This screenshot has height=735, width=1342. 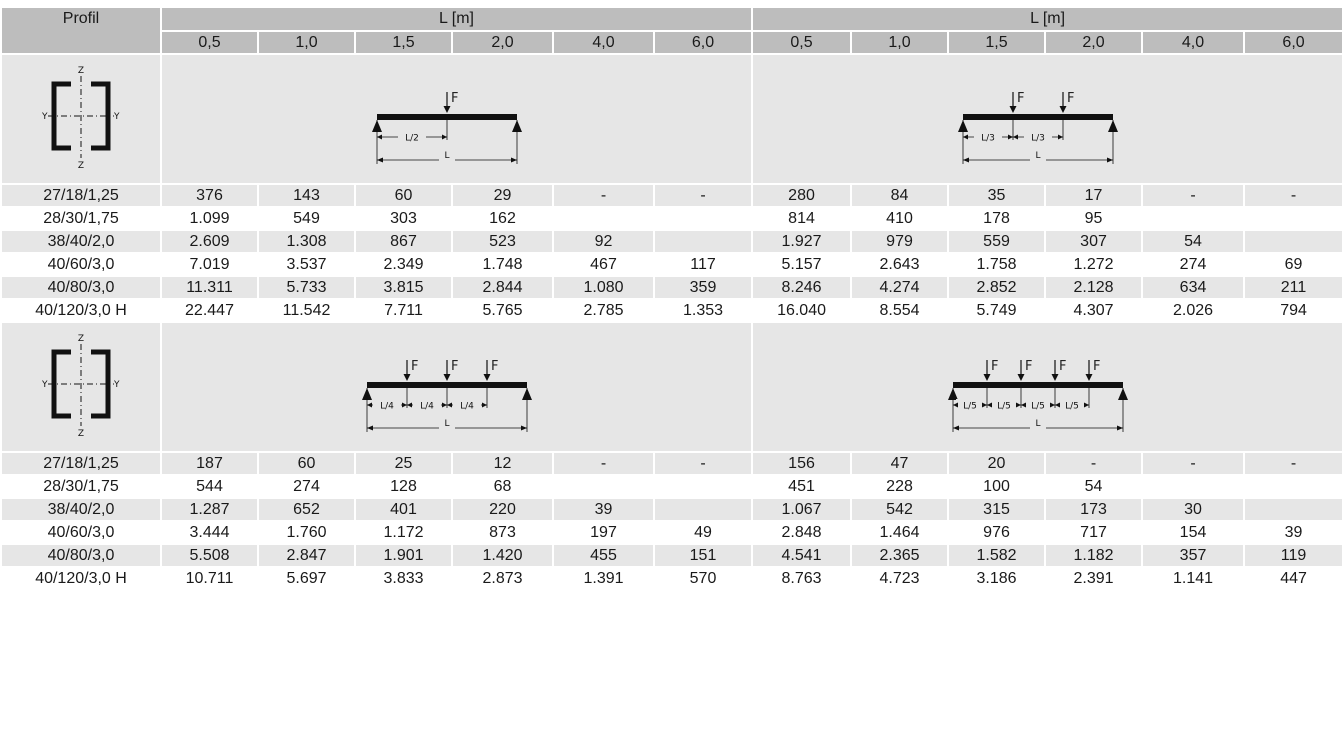 I want to click on svg-text: L/3, so click(x=1038, y=138).